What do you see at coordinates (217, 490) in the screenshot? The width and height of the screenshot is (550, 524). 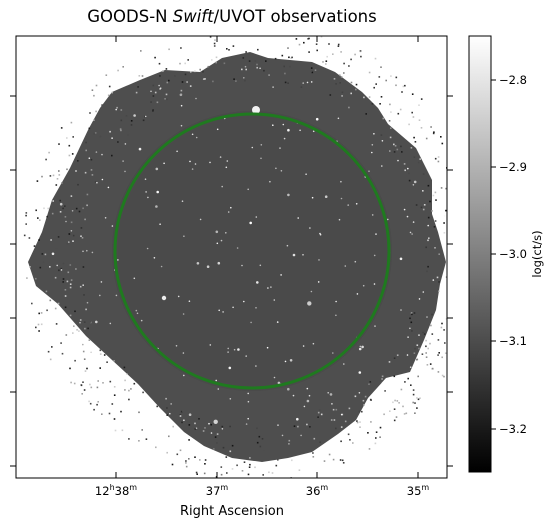 I see `x-tick-label-1: 37m` at bounding box center [217, 490].